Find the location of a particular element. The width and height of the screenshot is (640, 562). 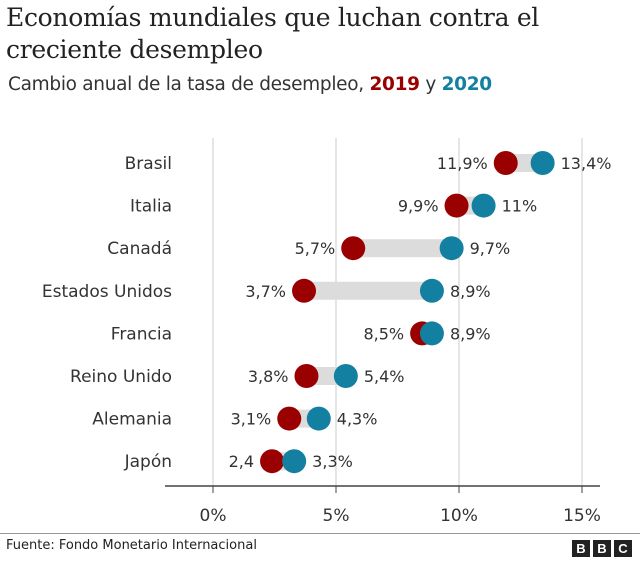

legend-2019: 2019 is located at coordinates (394, 84).